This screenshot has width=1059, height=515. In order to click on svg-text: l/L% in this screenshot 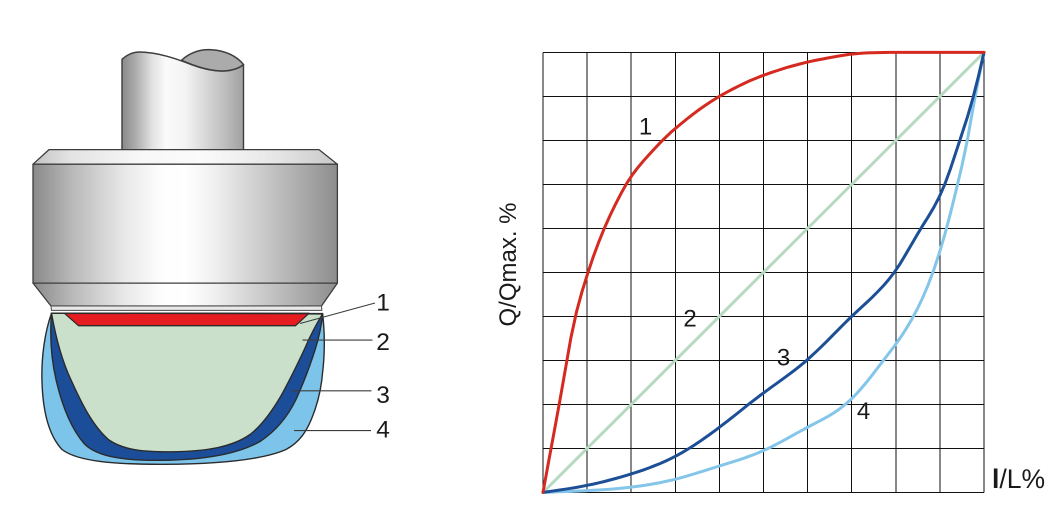, I will do `click(1018, 479)`.